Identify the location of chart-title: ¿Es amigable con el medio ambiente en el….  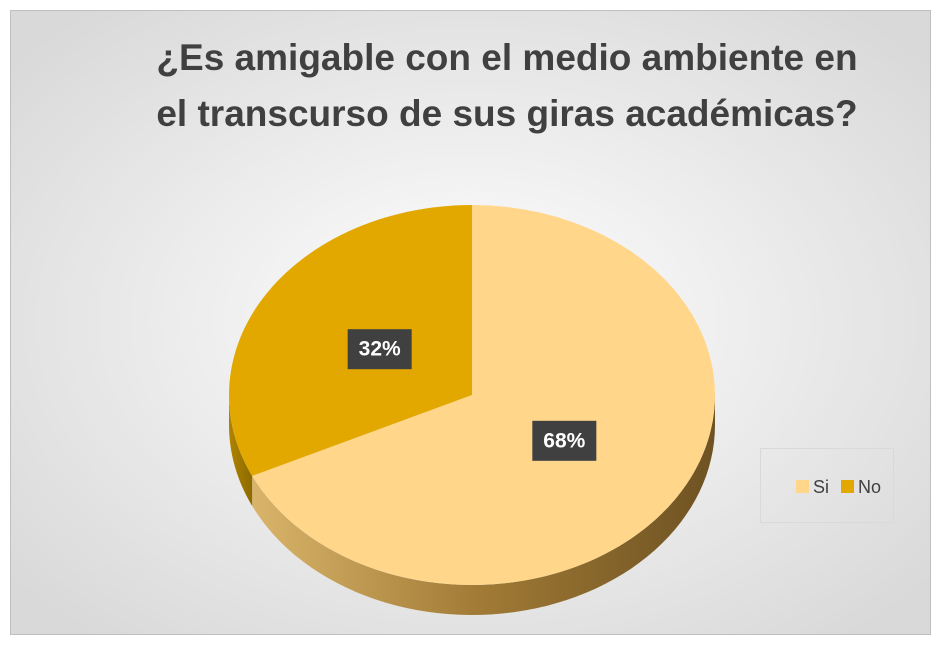
(507, 85).